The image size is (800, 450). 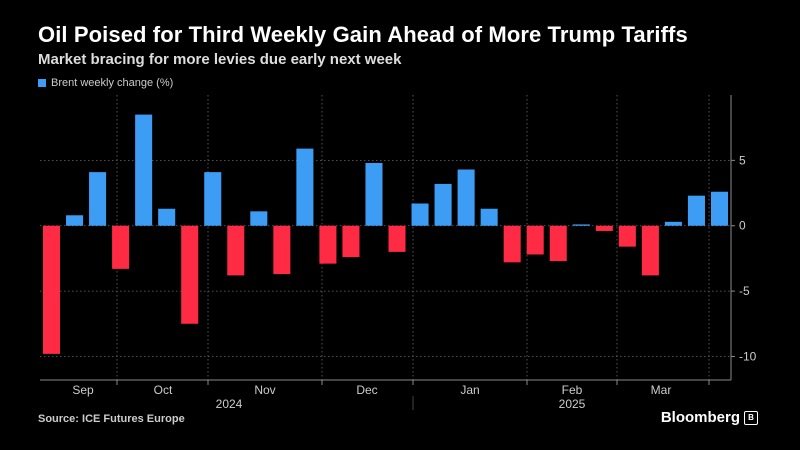 I want to click on x-tick-label: Mar, so click(x=661, y=390).